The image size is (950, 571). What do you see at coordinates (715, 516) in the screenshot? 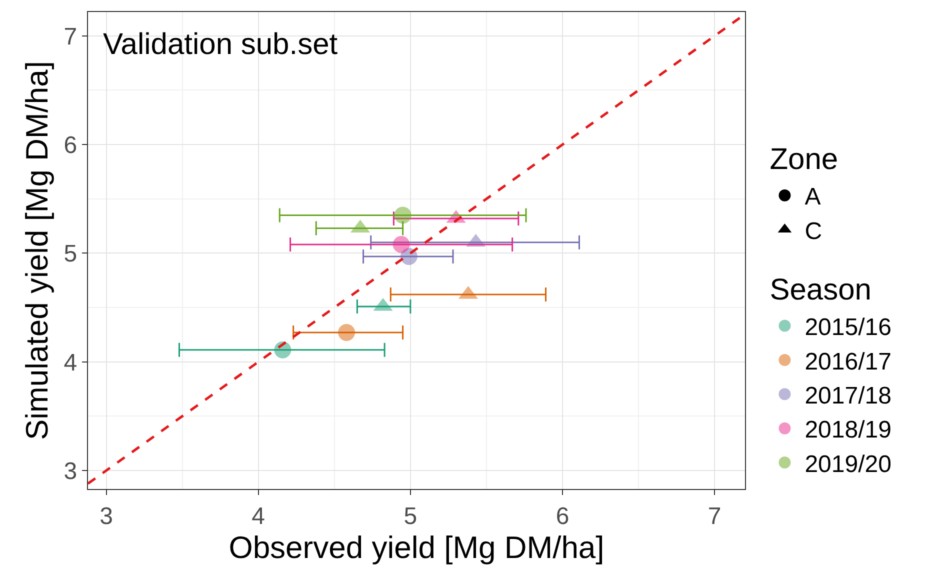
I see `x-tick-label: 7` at bounding box center [715, 516].